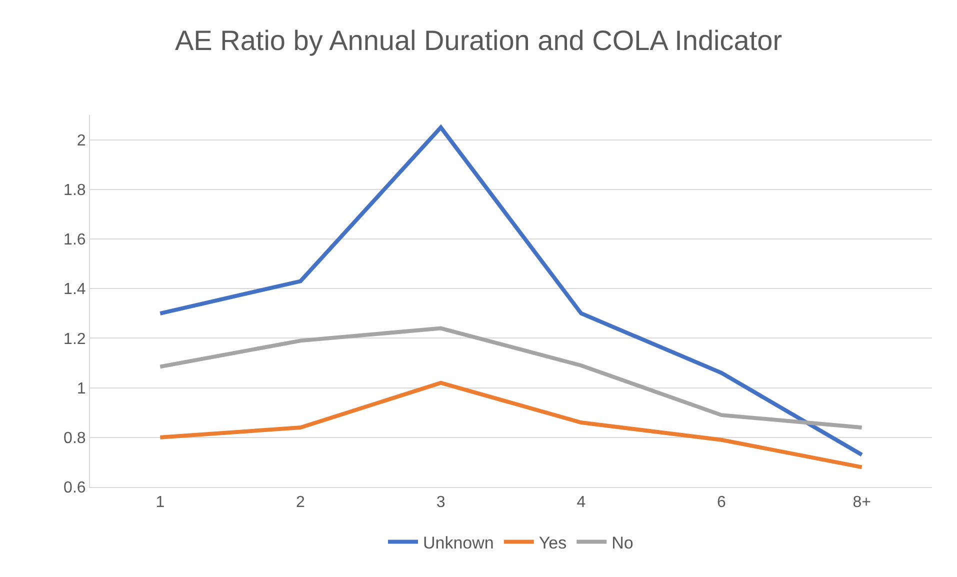  I want to click on y-tick-label: 2, so click(81, 141).